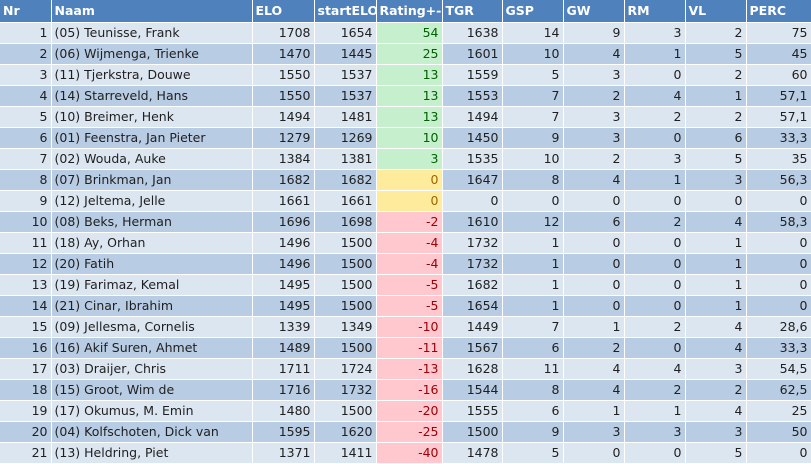 The image size is (811, 464). What do you see at coordinates (716, 11) in the screenshot?
I see `col-vl-header: VL` at bounding box center [716, 11].